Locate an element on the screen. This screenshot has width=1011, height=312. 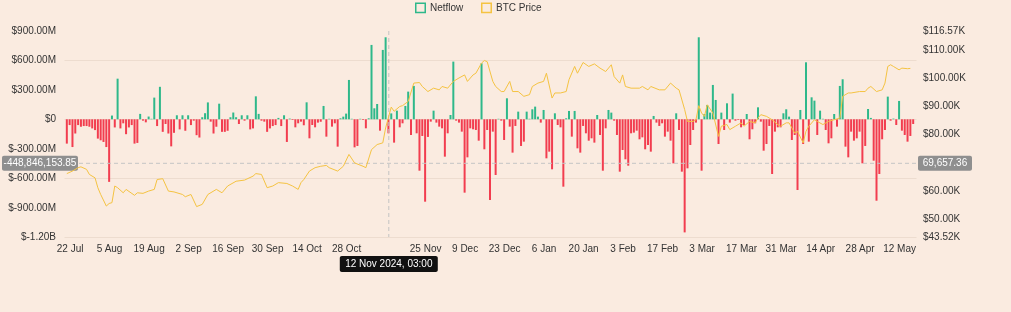
ref-line-label: 12 Nov 2024, 03:00 is located at coordinates (389, 263).